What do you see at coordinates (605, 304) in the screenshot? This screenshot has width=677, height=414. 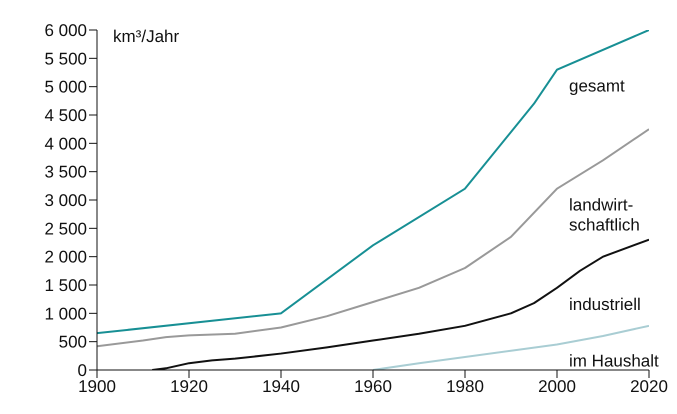 I see `series-label: industriell` at bounding box center [605, 304].